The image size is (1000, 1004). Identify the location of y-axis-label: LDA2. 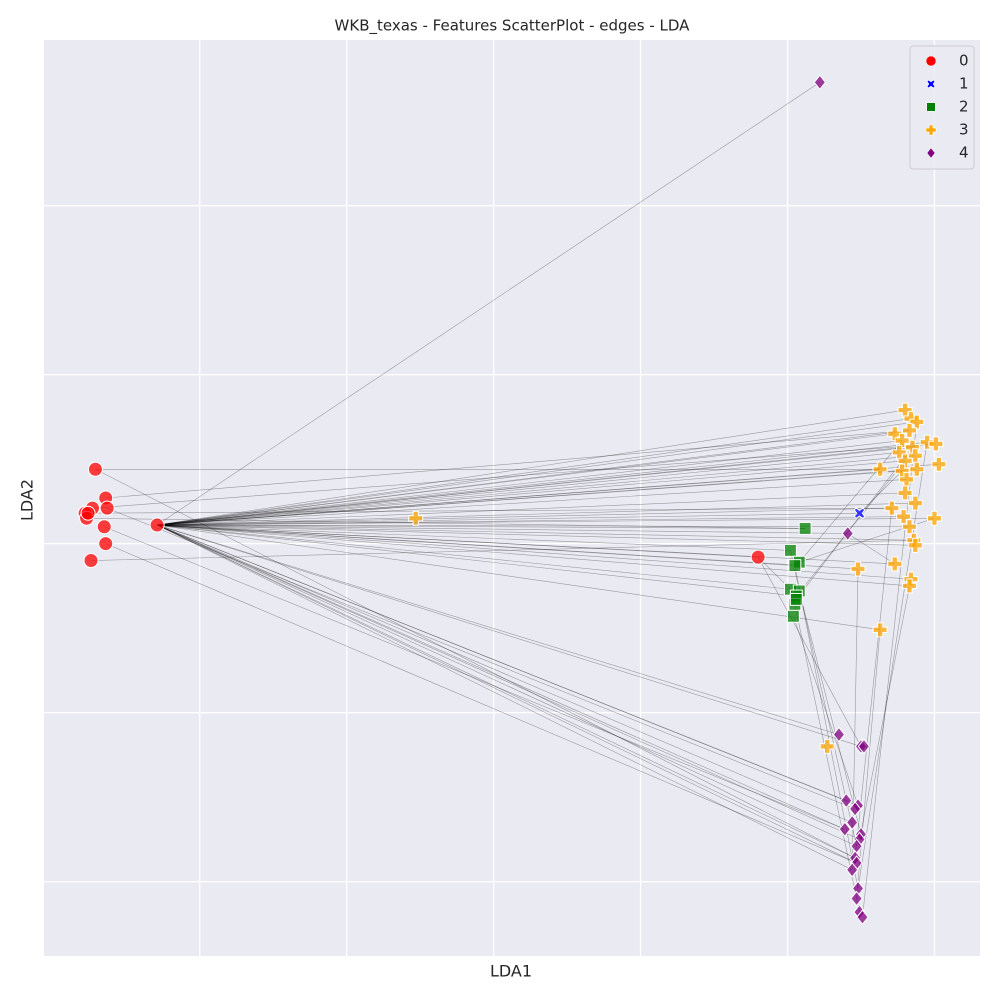
(27, 500).